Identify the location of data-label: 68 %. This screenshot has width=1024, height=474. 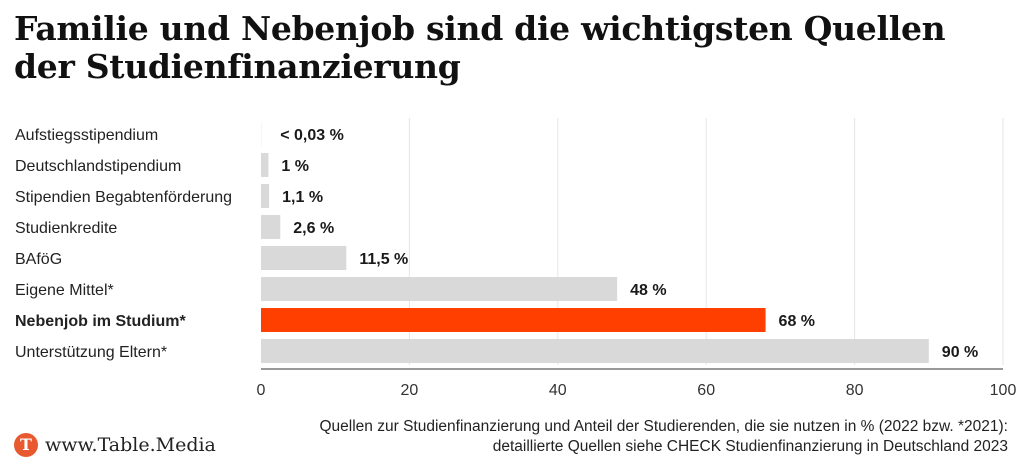
(797, 321).